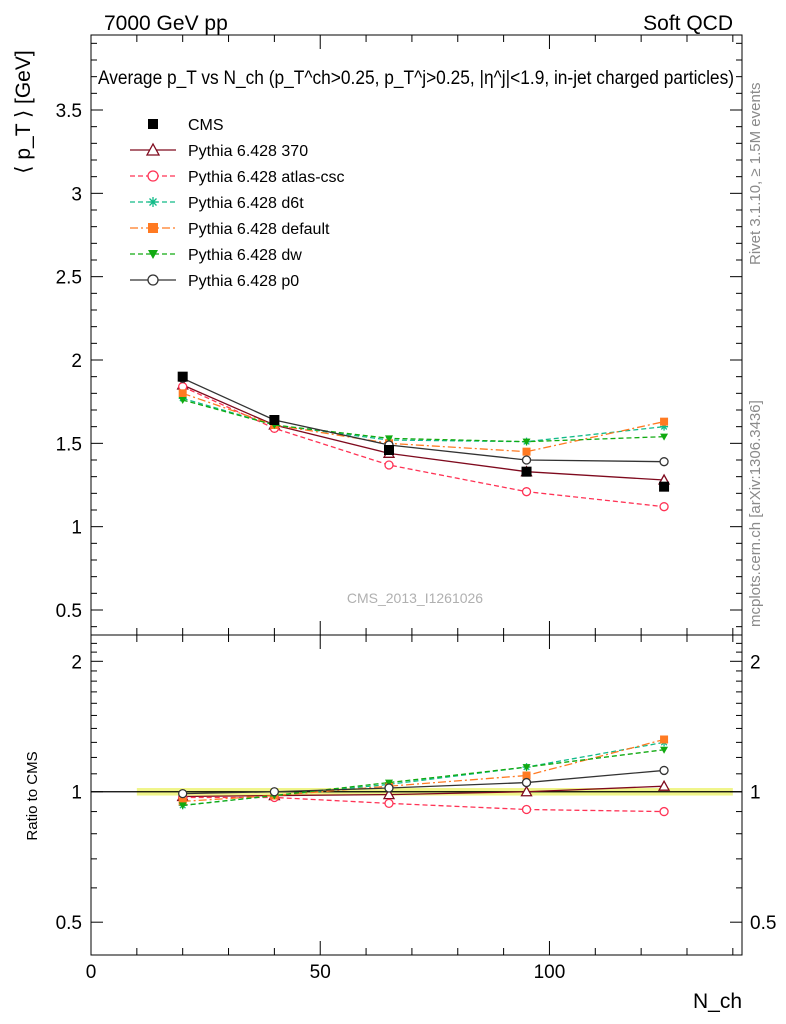  Describe the element at coordinates (755, 513) in the screenshot. I see `side-label-bottom: mcplots.cern.ch [arXiv:1306.3436]` at that location.